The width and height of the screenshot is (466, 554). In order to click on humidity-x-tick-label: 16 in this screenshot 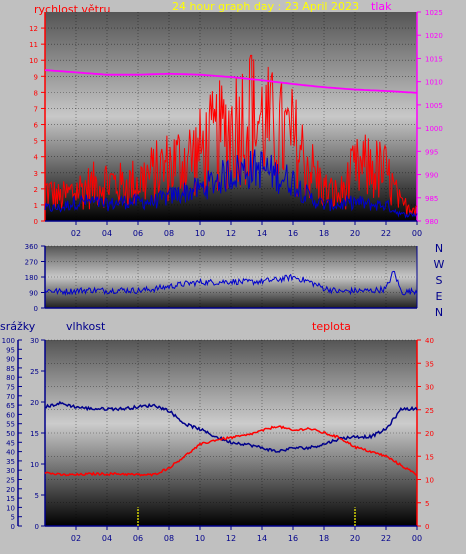, I will do `click(293, 538)`.